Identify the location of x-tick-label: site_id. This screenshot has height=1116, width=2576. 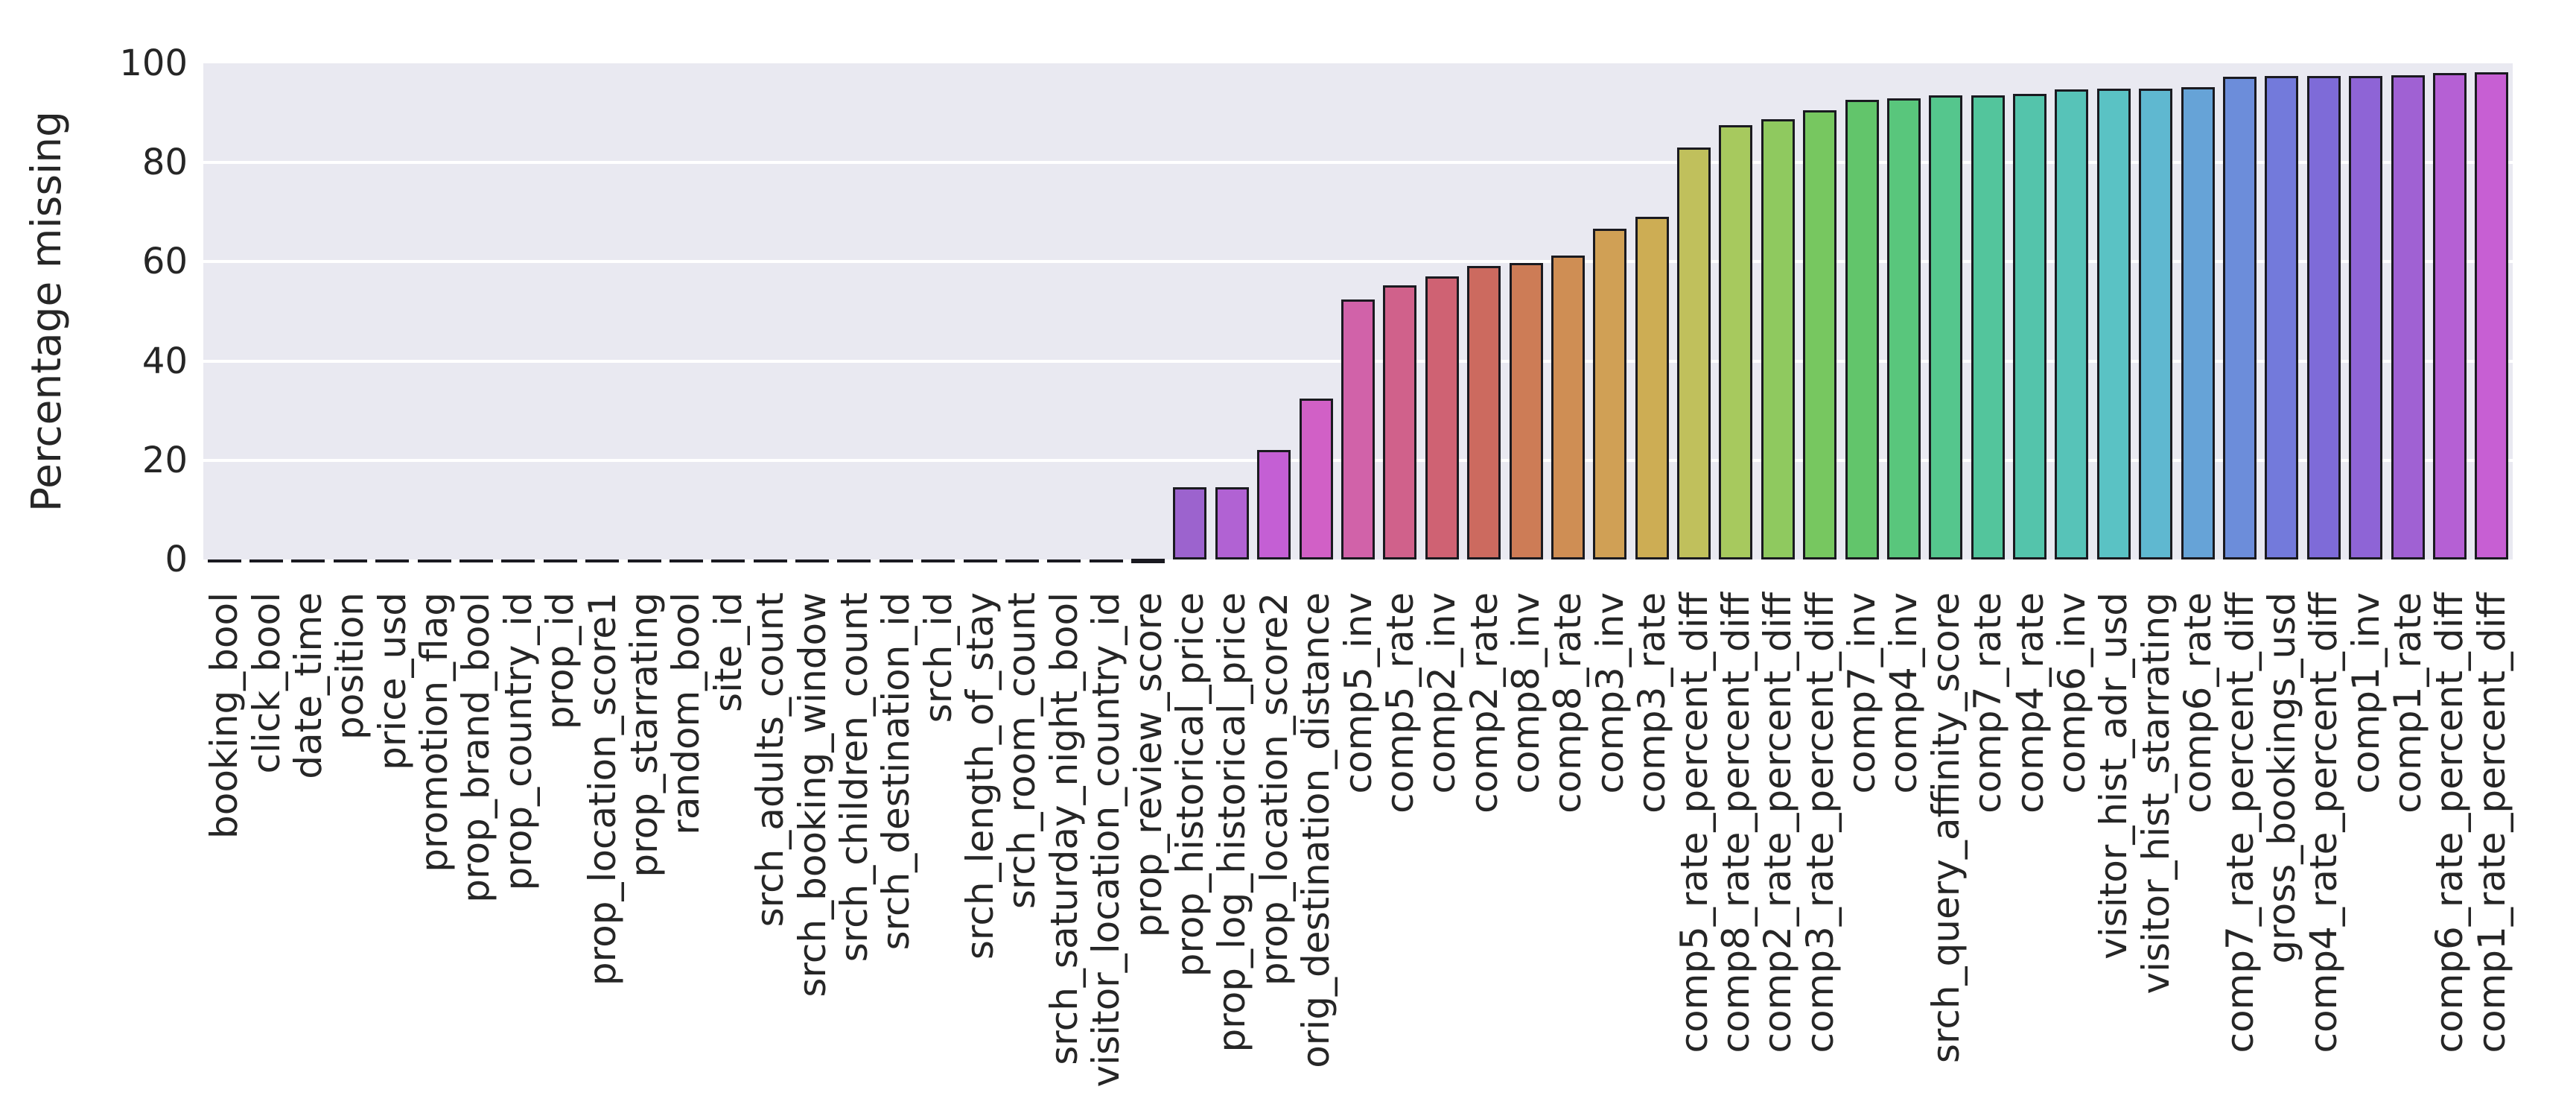
(728, 652).